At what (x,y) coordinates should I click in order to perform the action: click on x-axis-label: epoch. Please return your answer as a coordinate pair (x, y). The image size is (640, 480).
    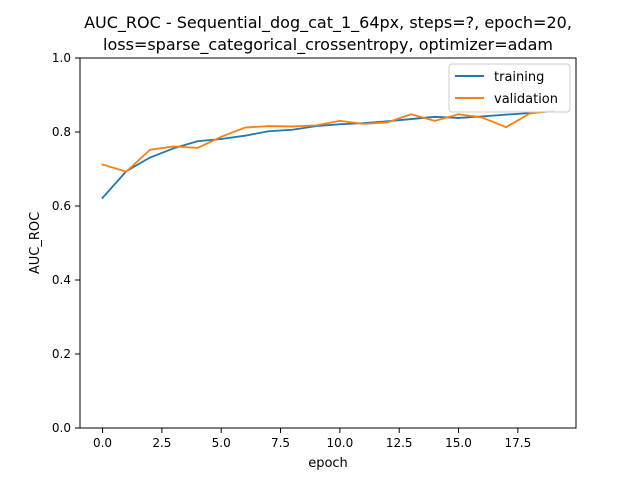
    Looking at the image, I should click on (328, 463).